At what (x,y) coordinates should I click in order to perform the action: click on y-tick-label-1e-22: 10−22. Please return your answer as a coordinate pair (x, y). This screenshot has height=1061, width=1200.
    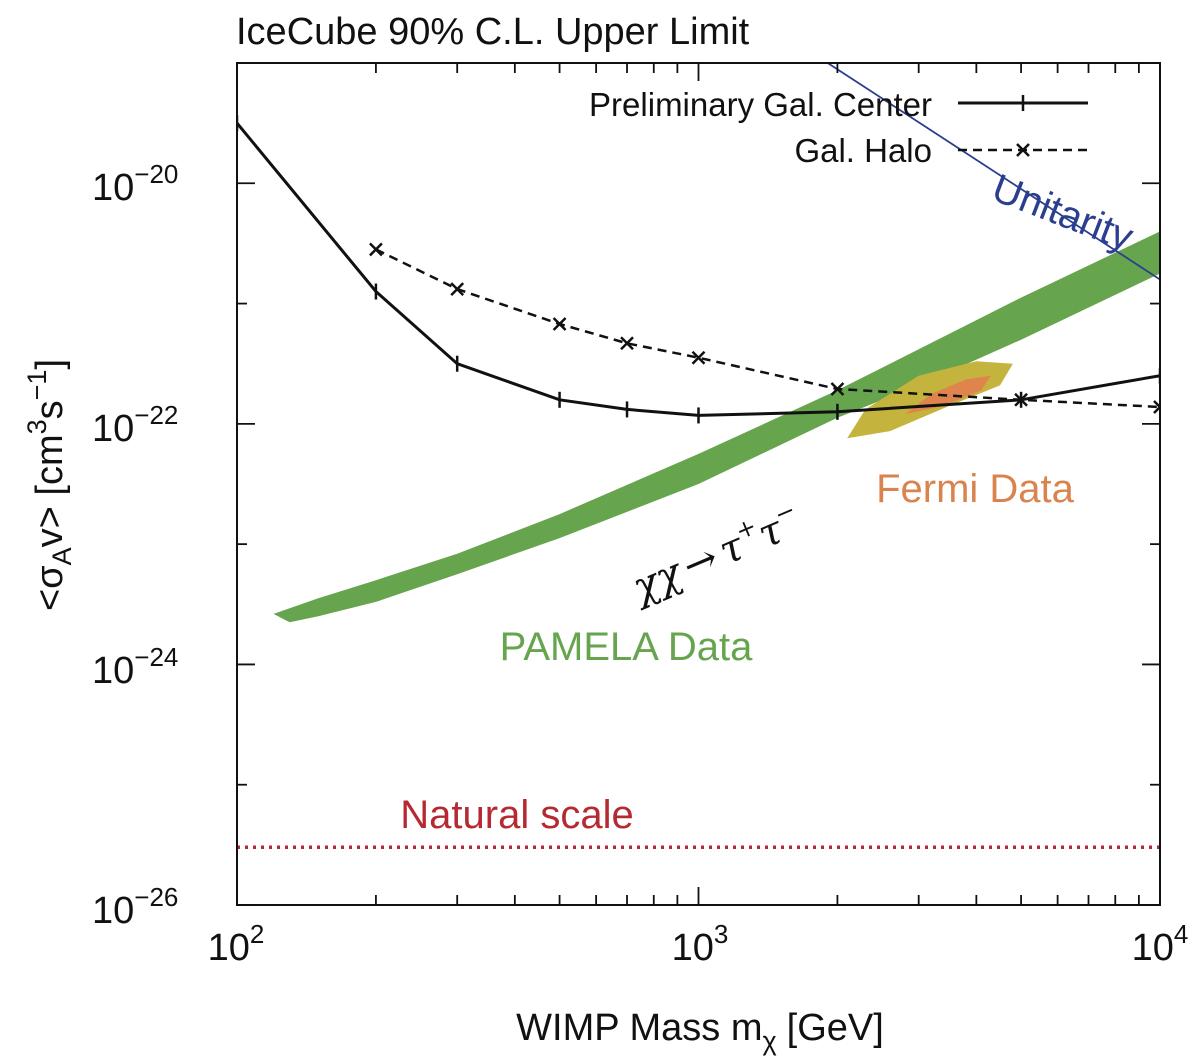
    Looking at the image, I should click on (135, 425).